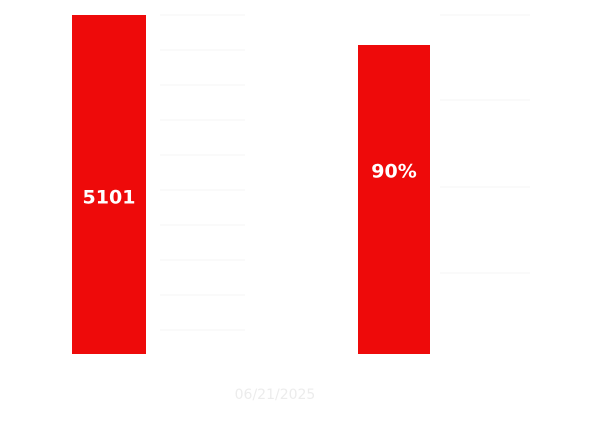  Describe the element at coordinates (109, 198) in the screenshot. I see `bar-label: 5101` at that location.